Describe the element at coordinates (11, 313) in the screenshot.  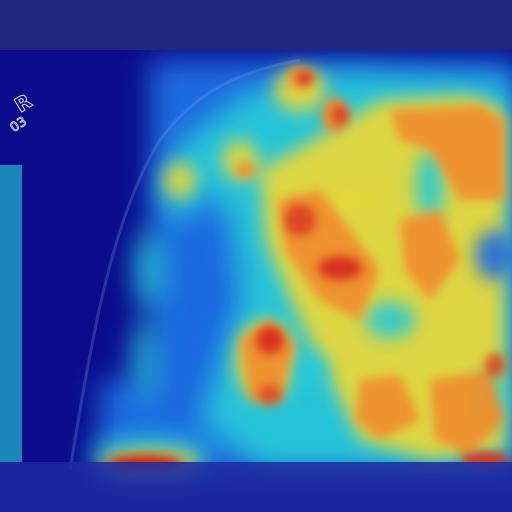
I see `left-edge-strip` at that location.